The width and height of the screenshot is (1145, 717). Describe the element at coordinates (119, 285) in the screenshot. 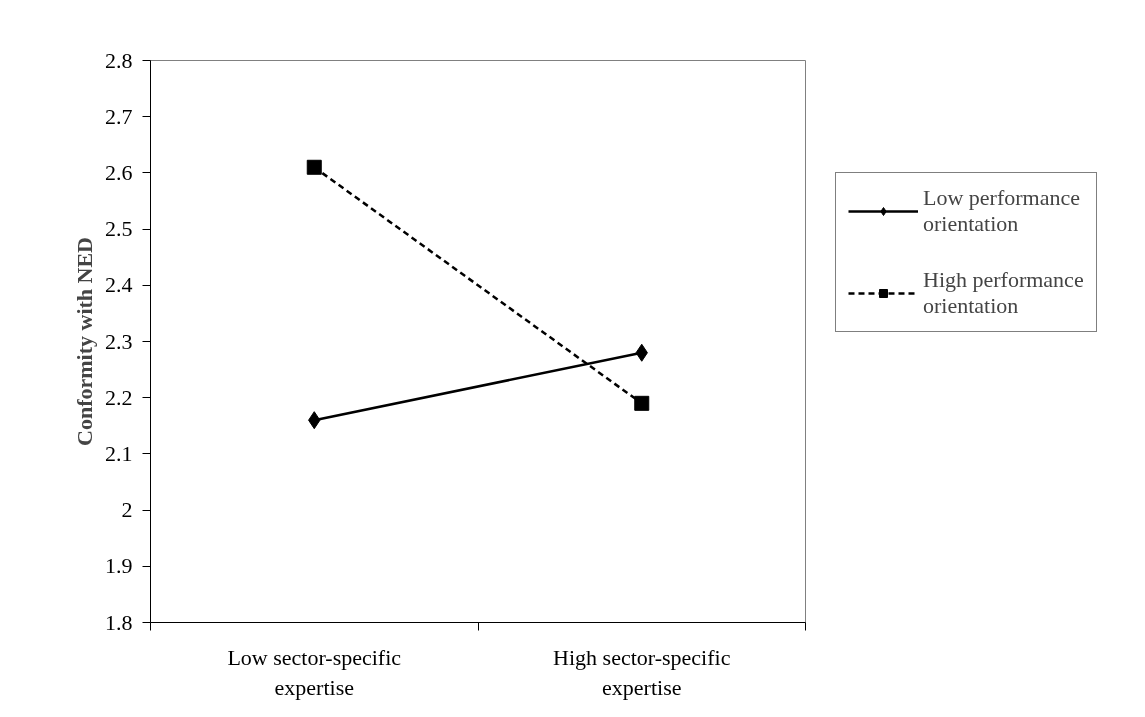

I see `y-tick-label: 2.4` at that location.